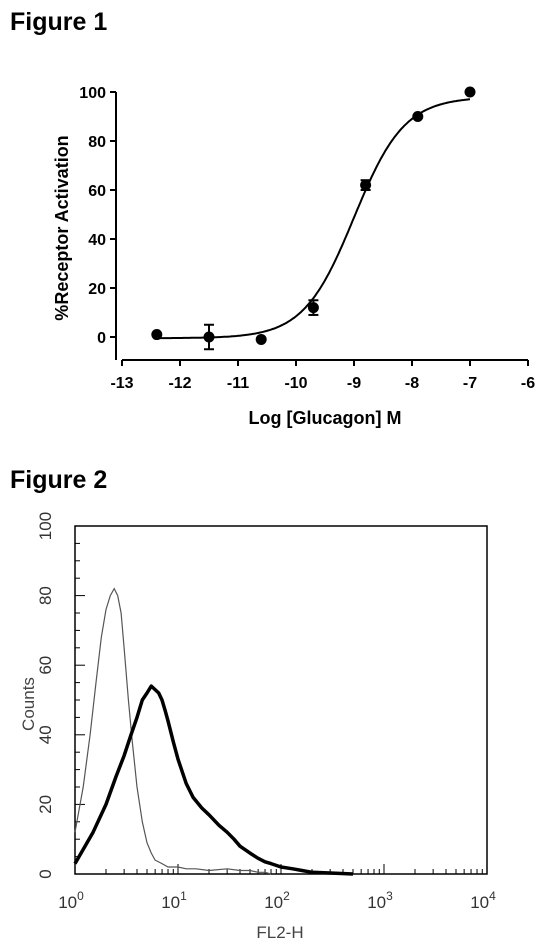 The image size is (554, 948). I want to click on figure2-y-axis-label: Counts, so click(28, 704).